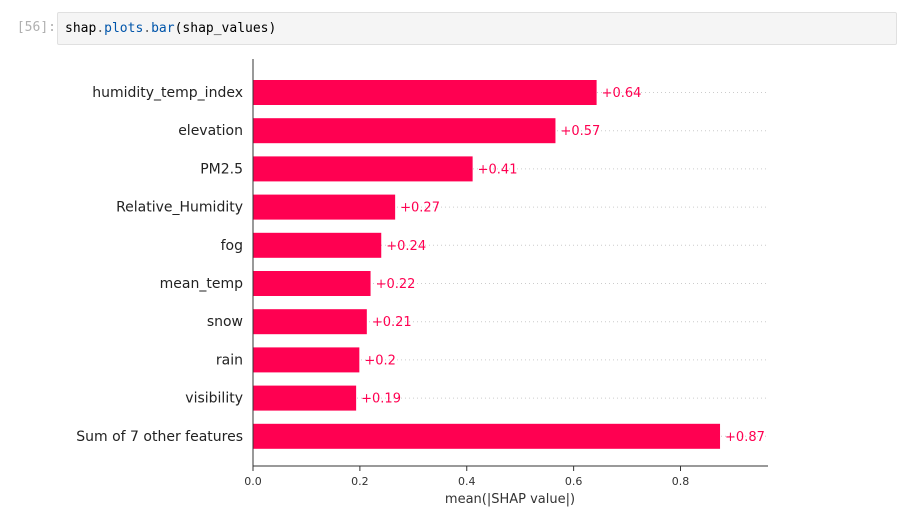 The image size is (899, 526). Describe the element at coordinates (420, 208) in the screenshot. I see `bar-value-label: +0.27` at that location.